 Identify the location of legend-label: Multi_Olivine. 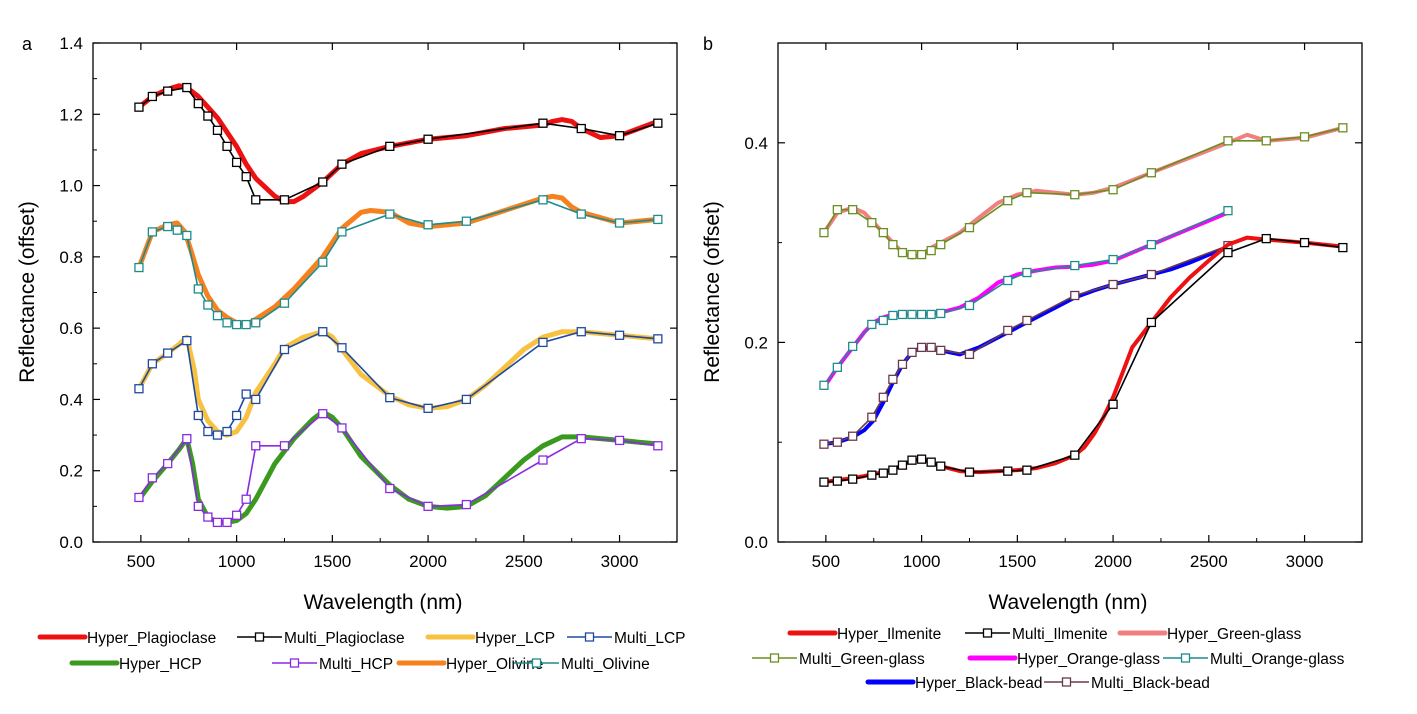
(605, 664).